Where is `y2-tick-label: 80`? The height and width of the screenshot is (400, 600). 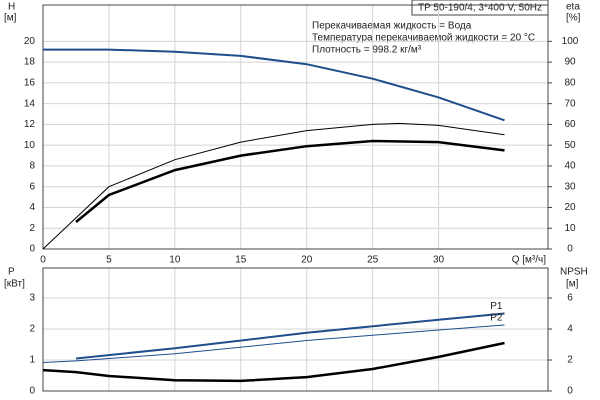
y2-tick-label: 80 is located at coordinates (570, 83).